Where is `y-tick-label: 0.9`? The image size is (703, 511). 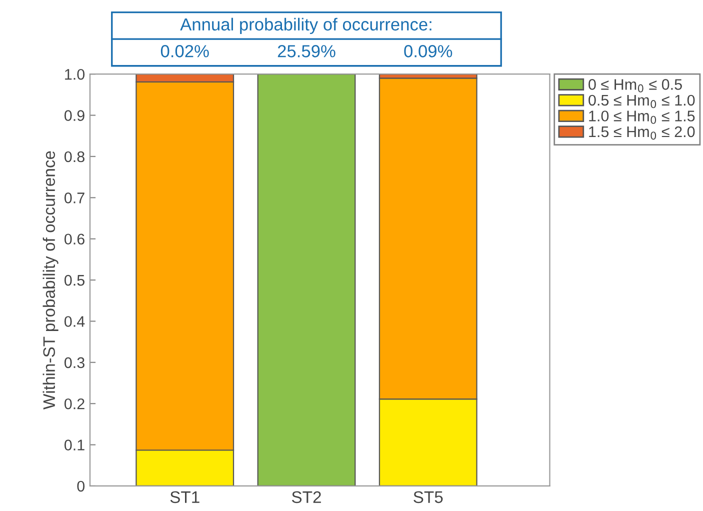
y-tick-label: 0.9 is located at coordinates (74, 115).